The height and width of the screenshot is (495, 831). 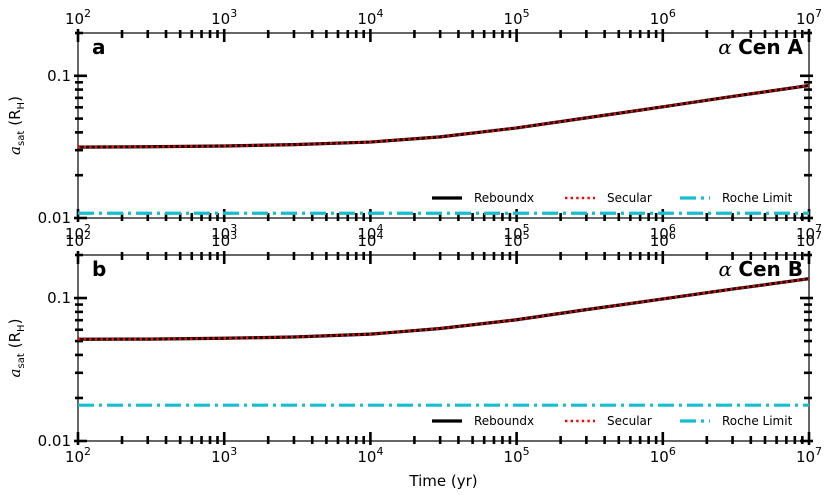 I want to click on panel-label: b, so click(x=99, y=269).